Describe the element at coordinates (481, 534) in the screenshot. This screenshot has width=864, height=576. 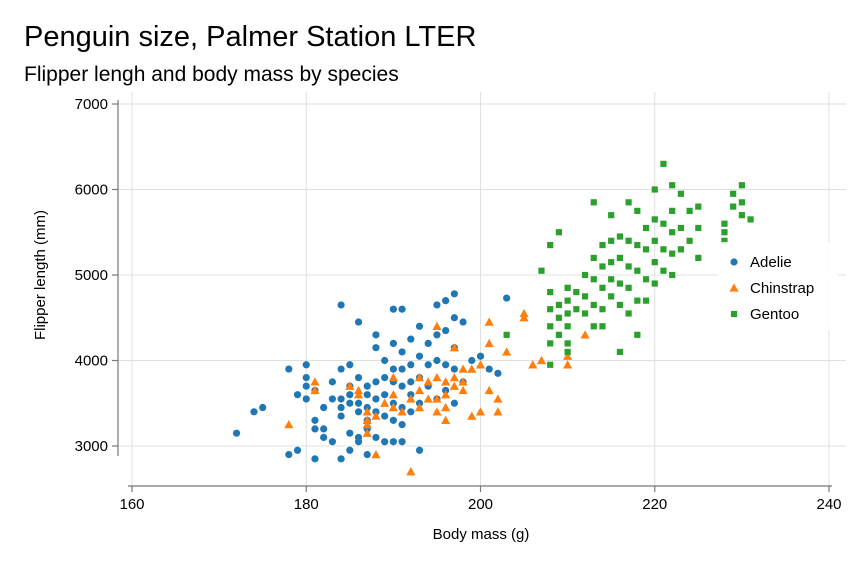
I see `x-axis-title: Body mass (g)` at that location.